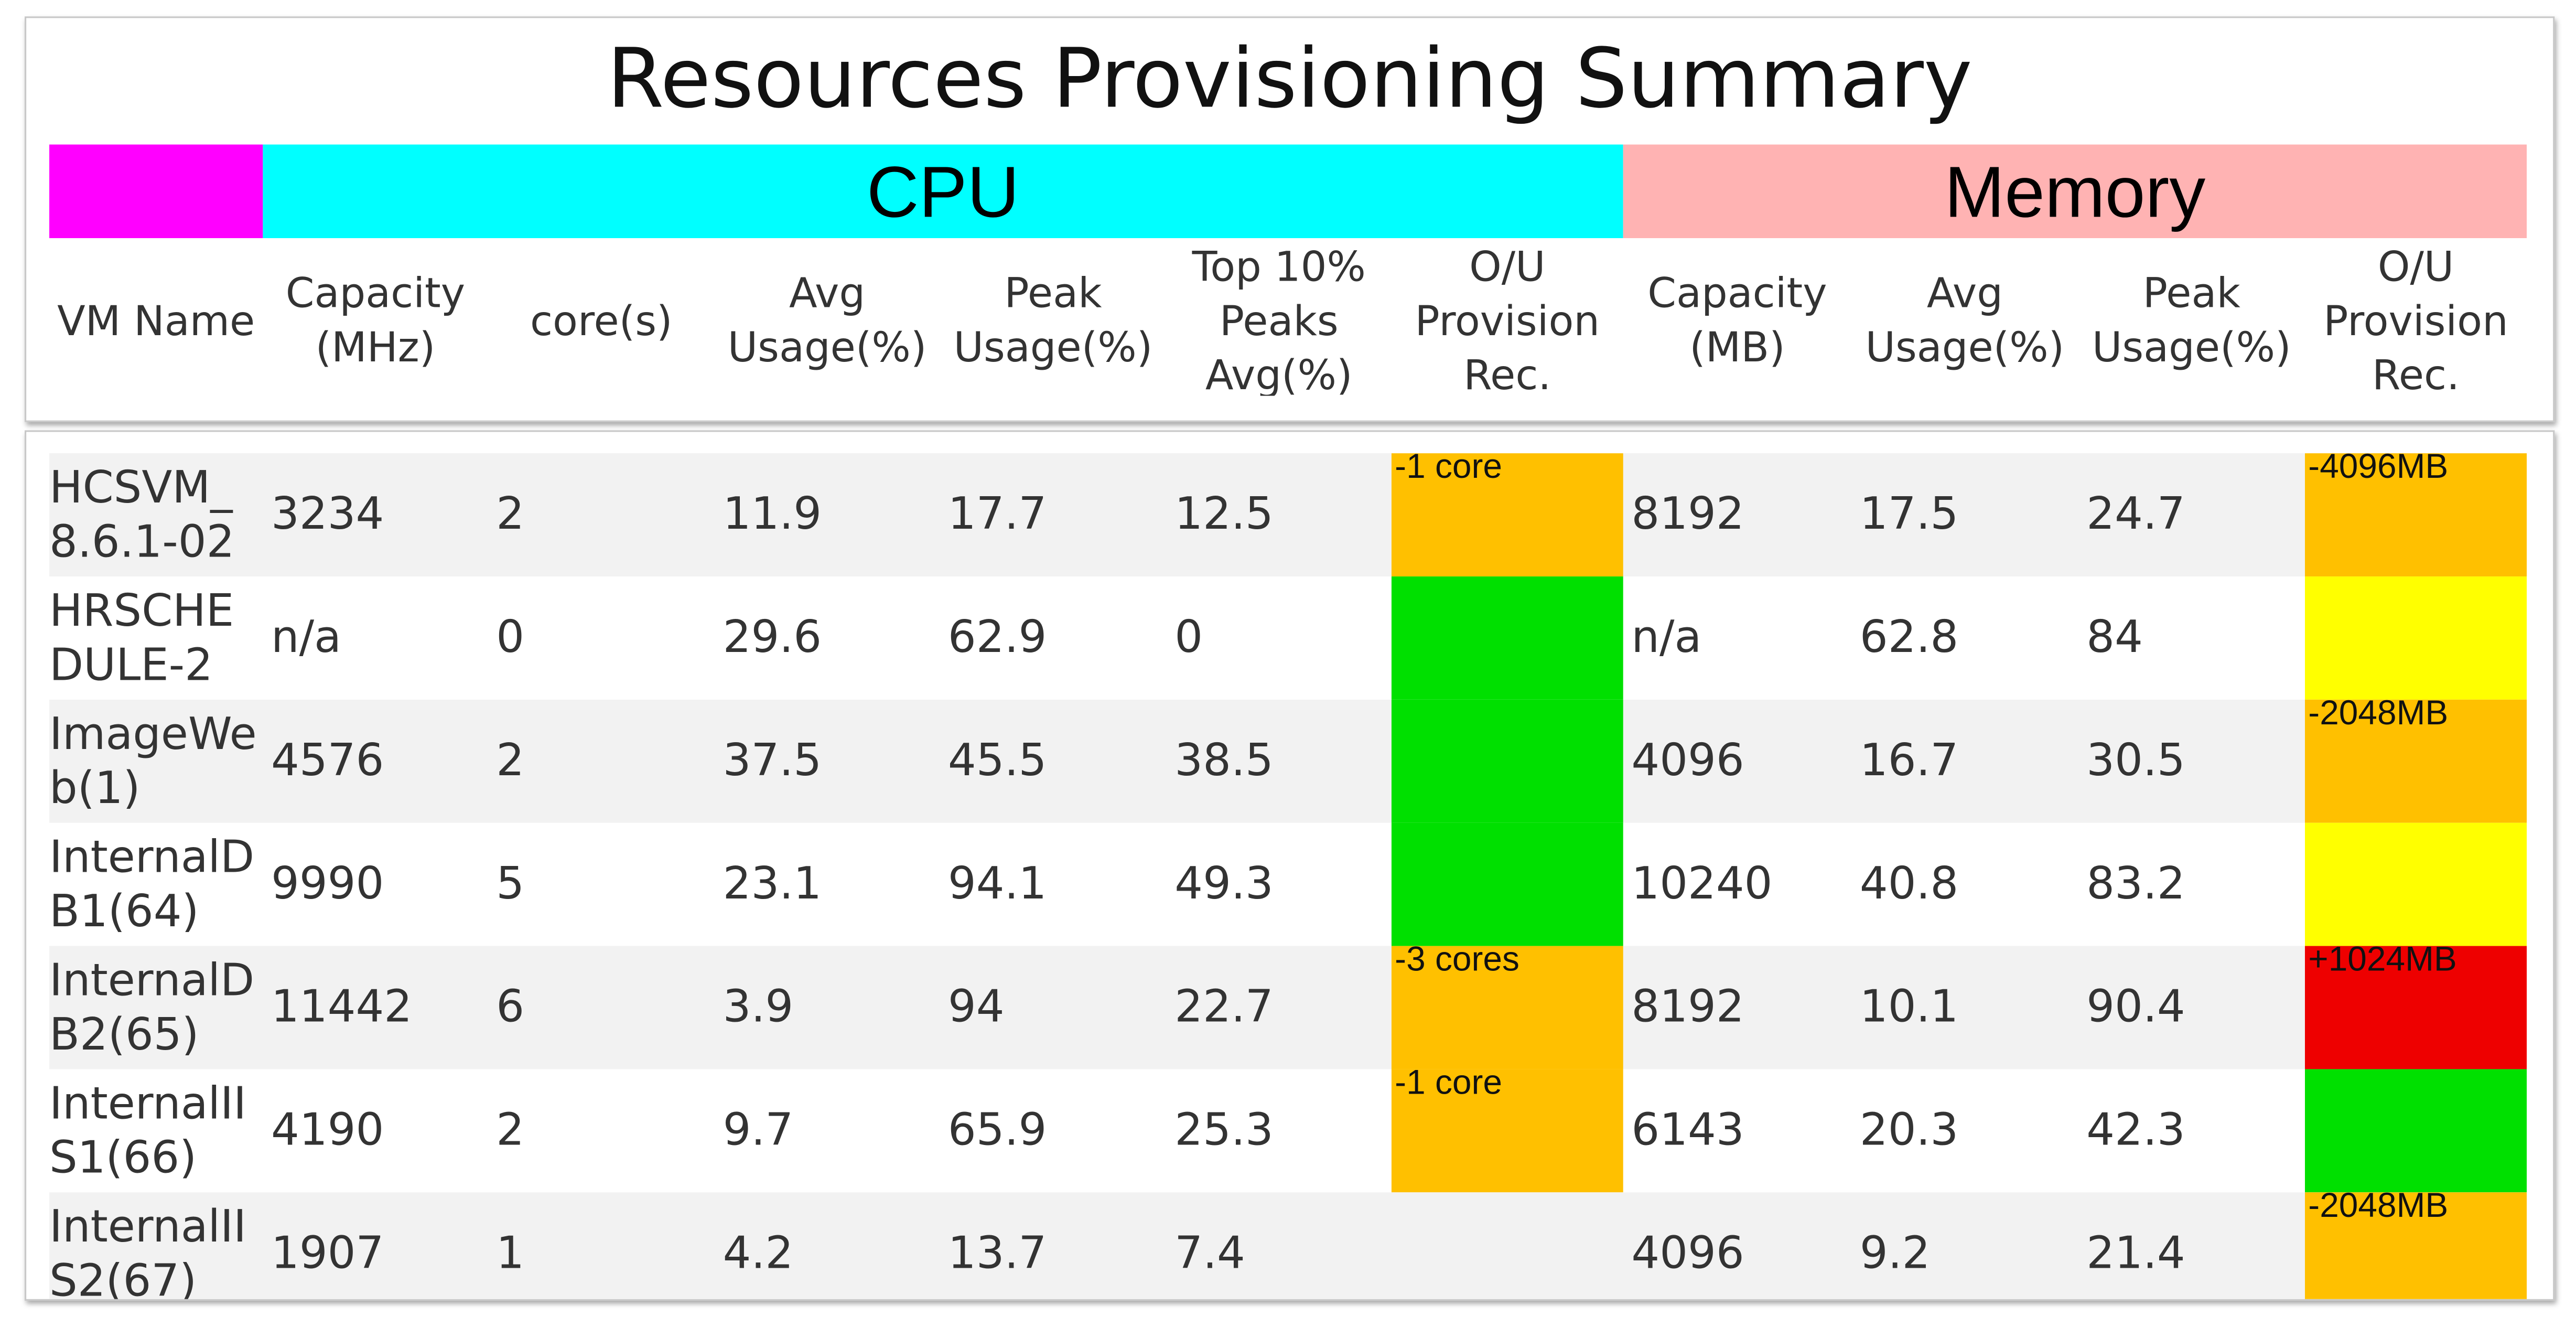  I want to click on table-cell: 62.9, so click(997, 638).